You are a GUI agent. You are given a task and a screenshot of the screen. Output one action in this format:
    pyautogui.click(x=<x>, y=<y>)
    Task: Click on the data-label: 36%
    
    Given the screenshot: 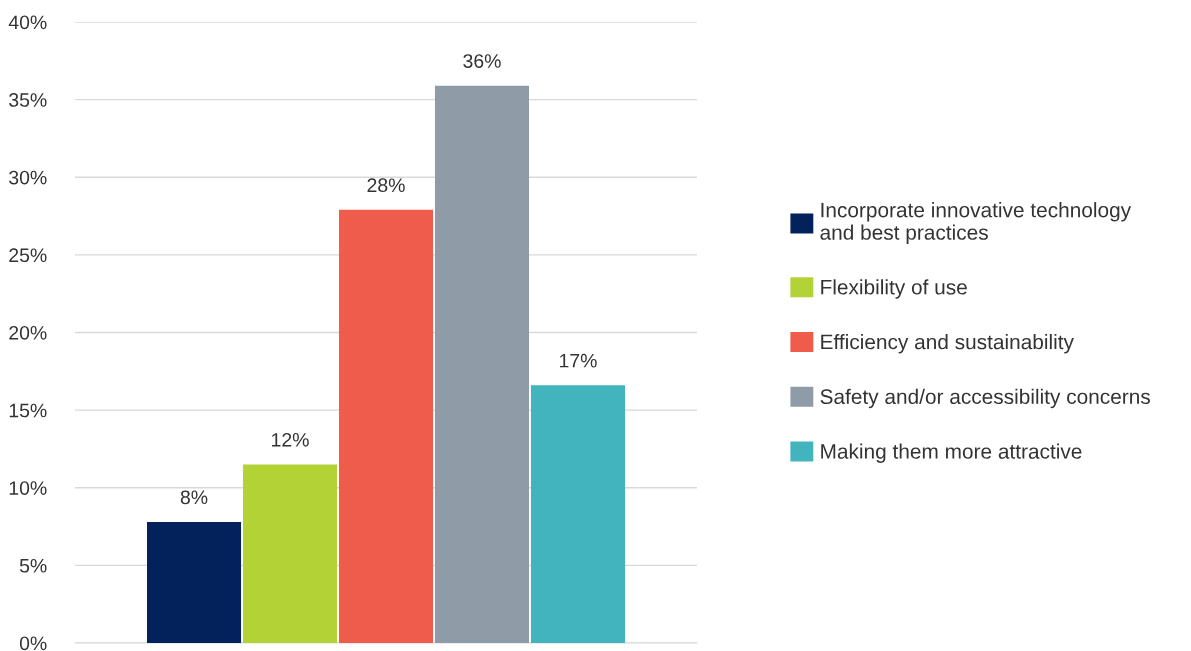 What is the action you would take?
    pyautogui.click(x=482, y=61)
    